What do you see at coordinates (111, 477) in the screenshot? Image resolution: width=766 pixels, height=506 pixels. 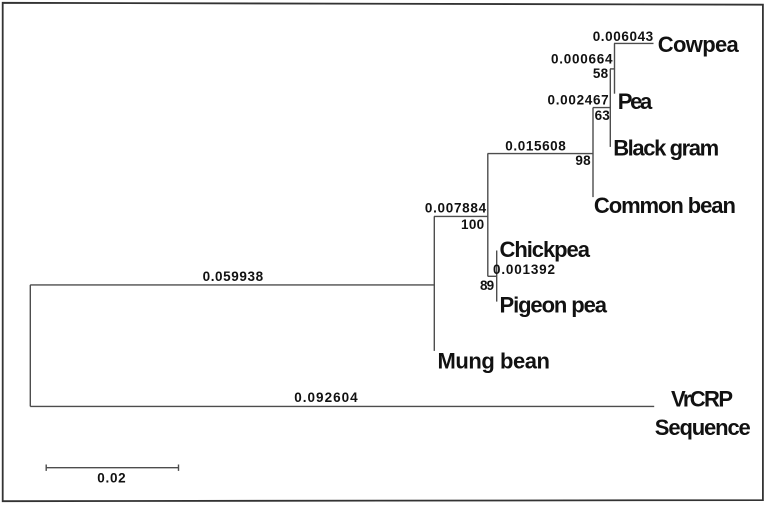 I see `svg-text: 0.02` at bounding box center [111, 477].